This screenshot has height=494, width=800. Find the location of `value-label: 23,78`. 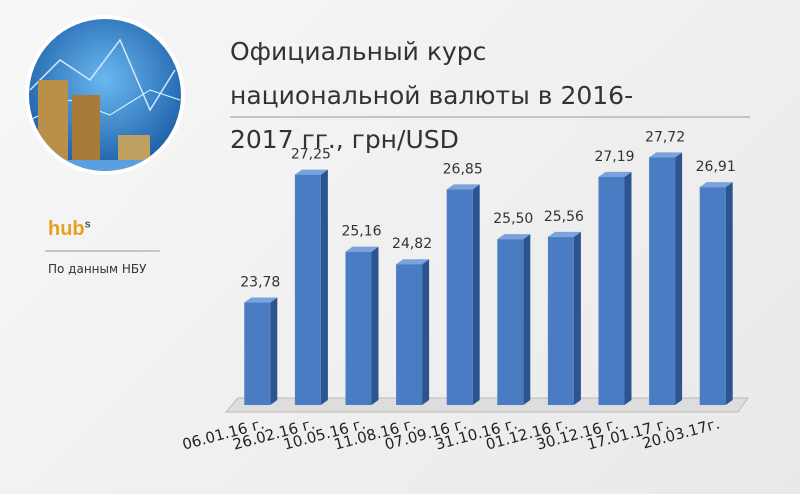

value-label: 23,78 is located at coordinates (260, 283).